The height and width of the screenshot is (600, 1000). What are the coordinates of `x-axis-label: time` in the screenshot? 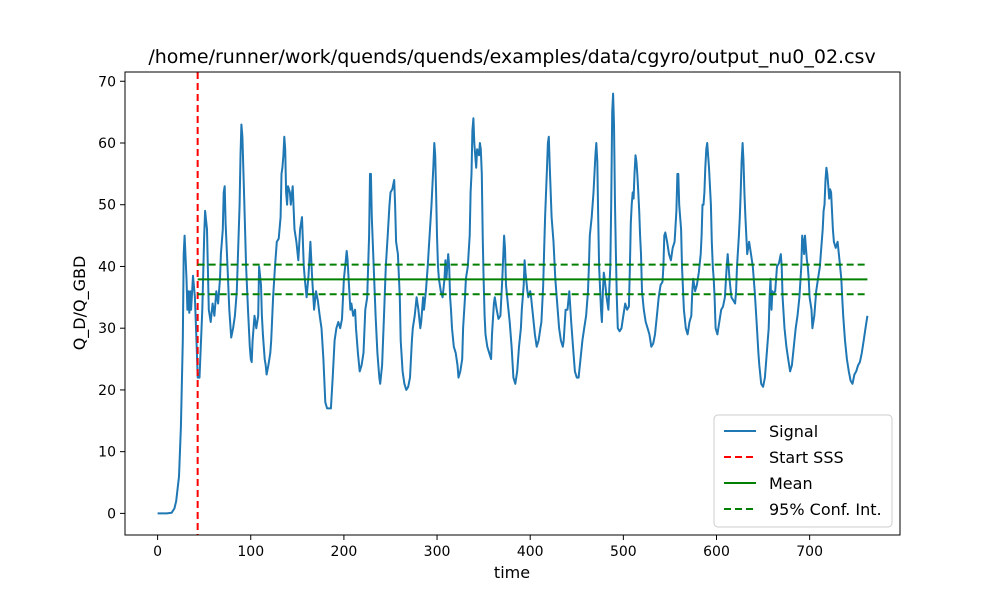 It's located at (512, 572).